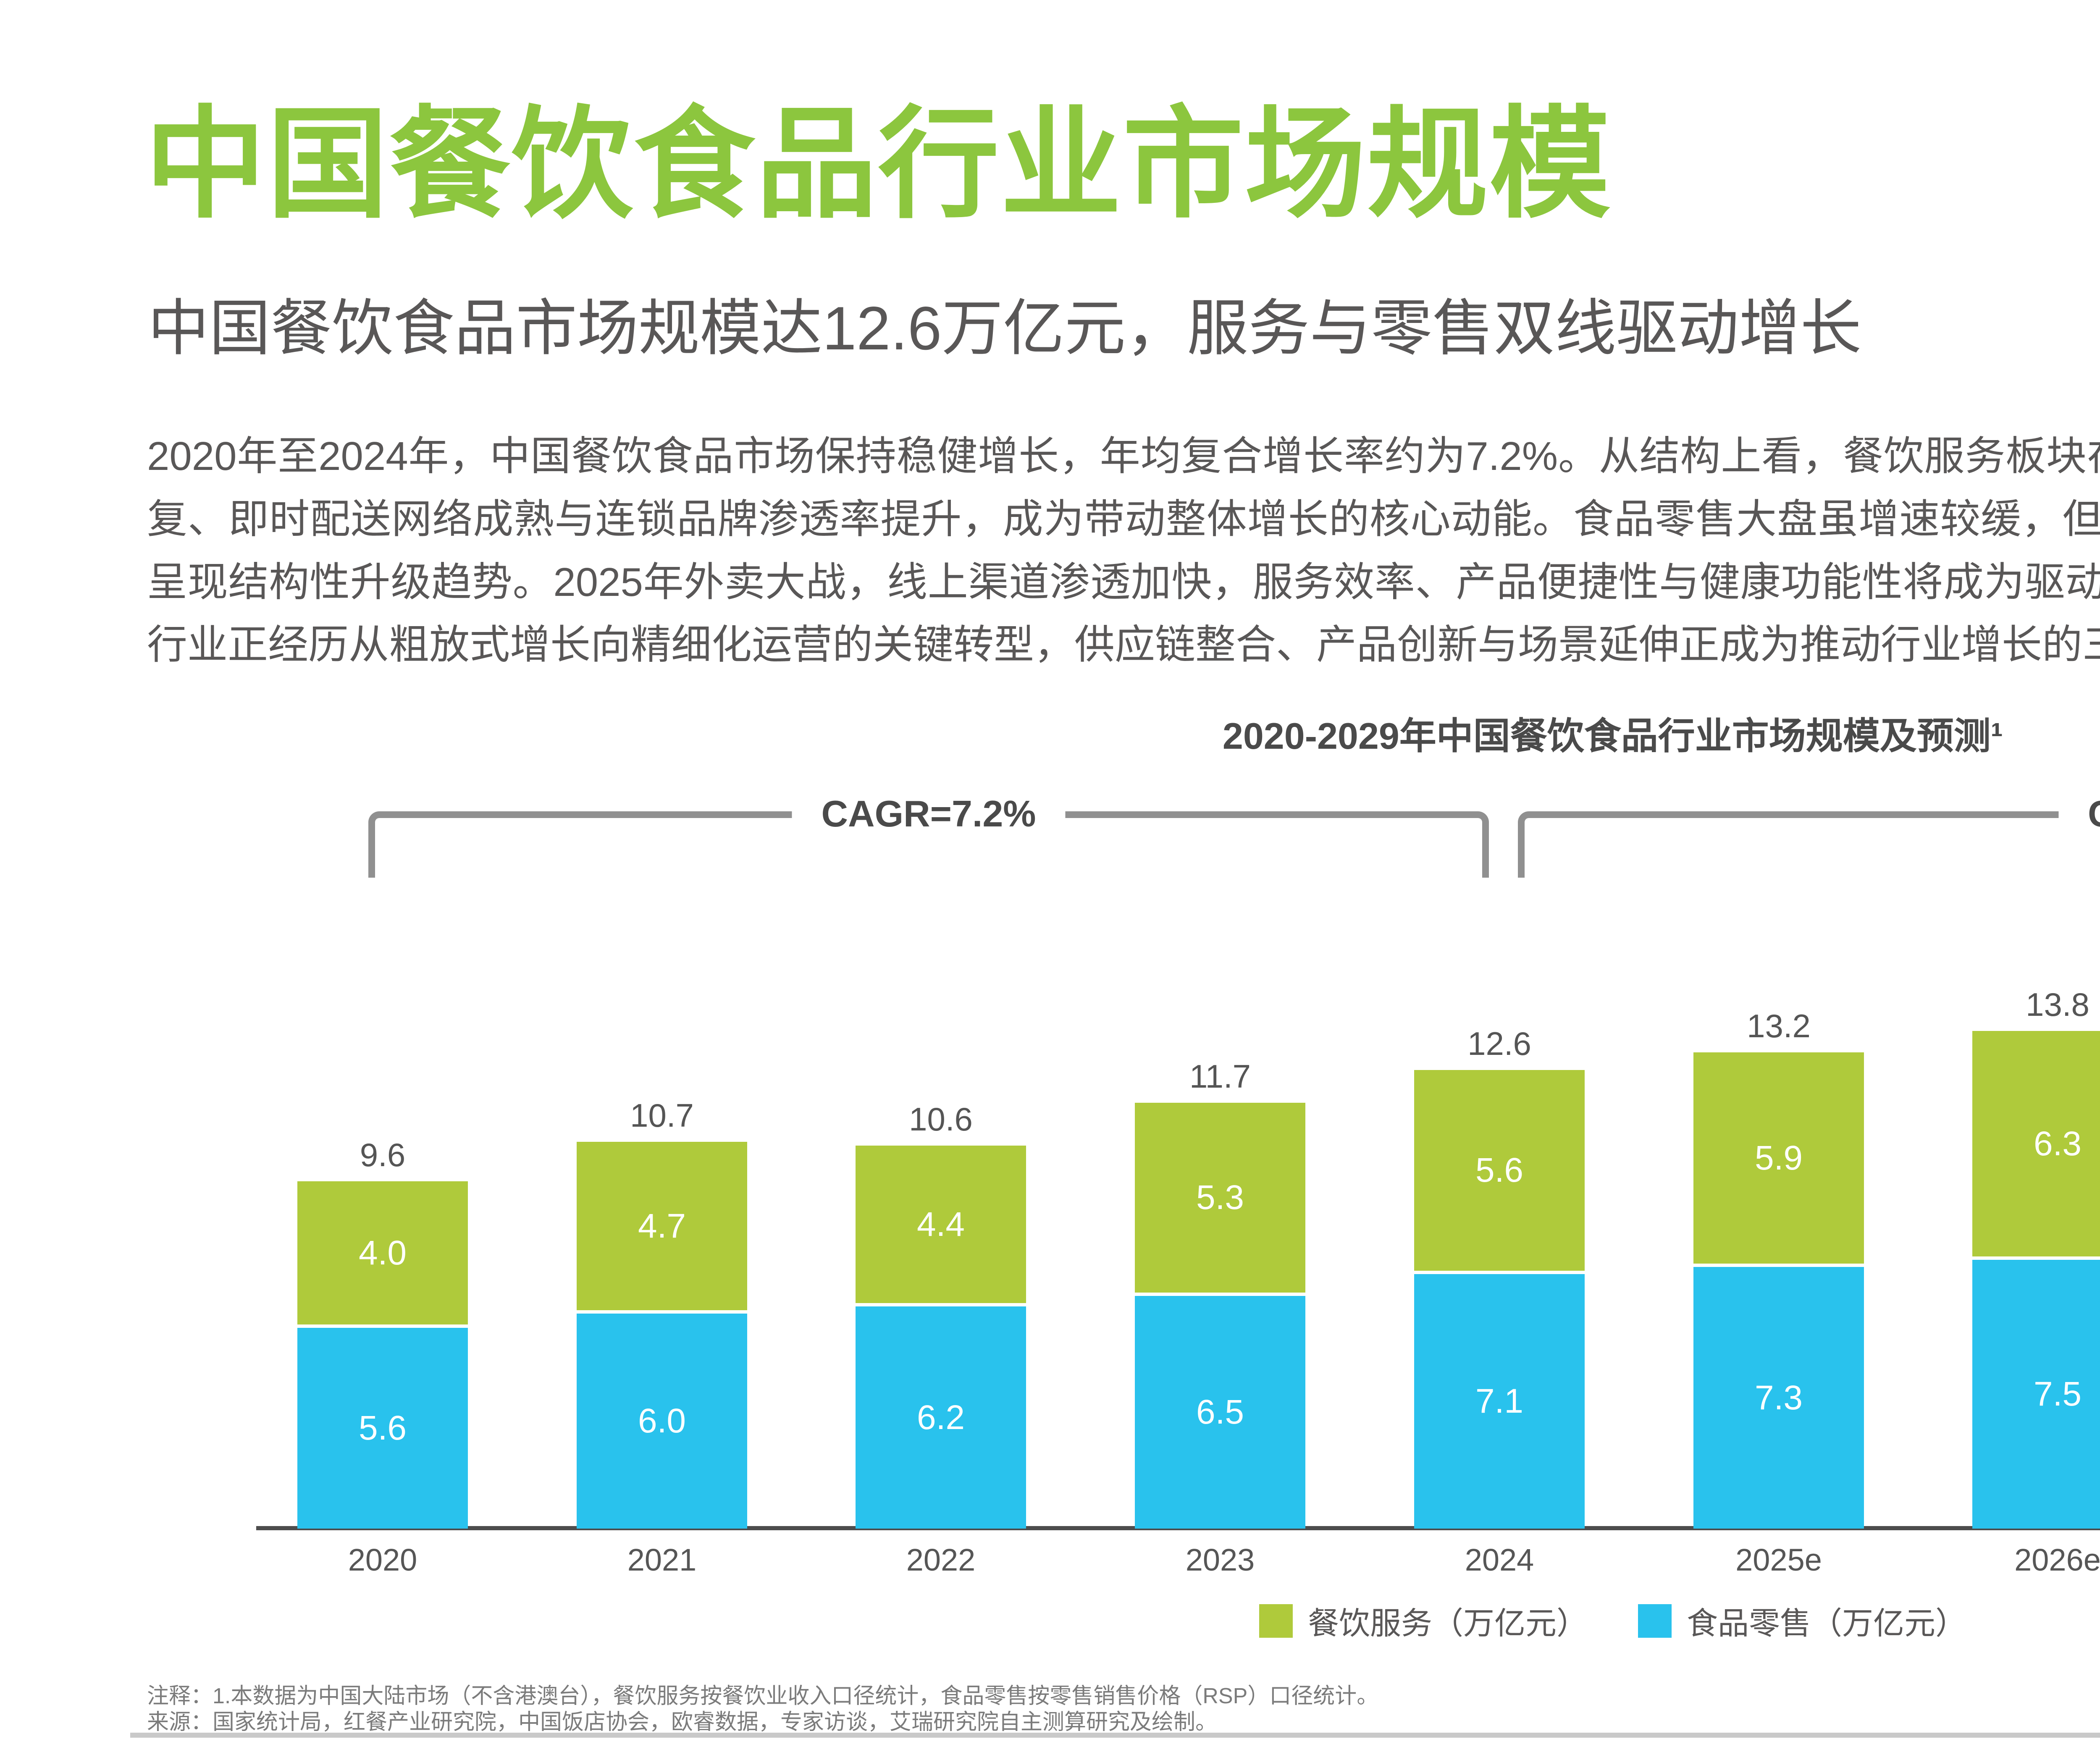  I want to click on bar-group-2025e: 13.2 5.9 7.3, so click(1778, 1268).